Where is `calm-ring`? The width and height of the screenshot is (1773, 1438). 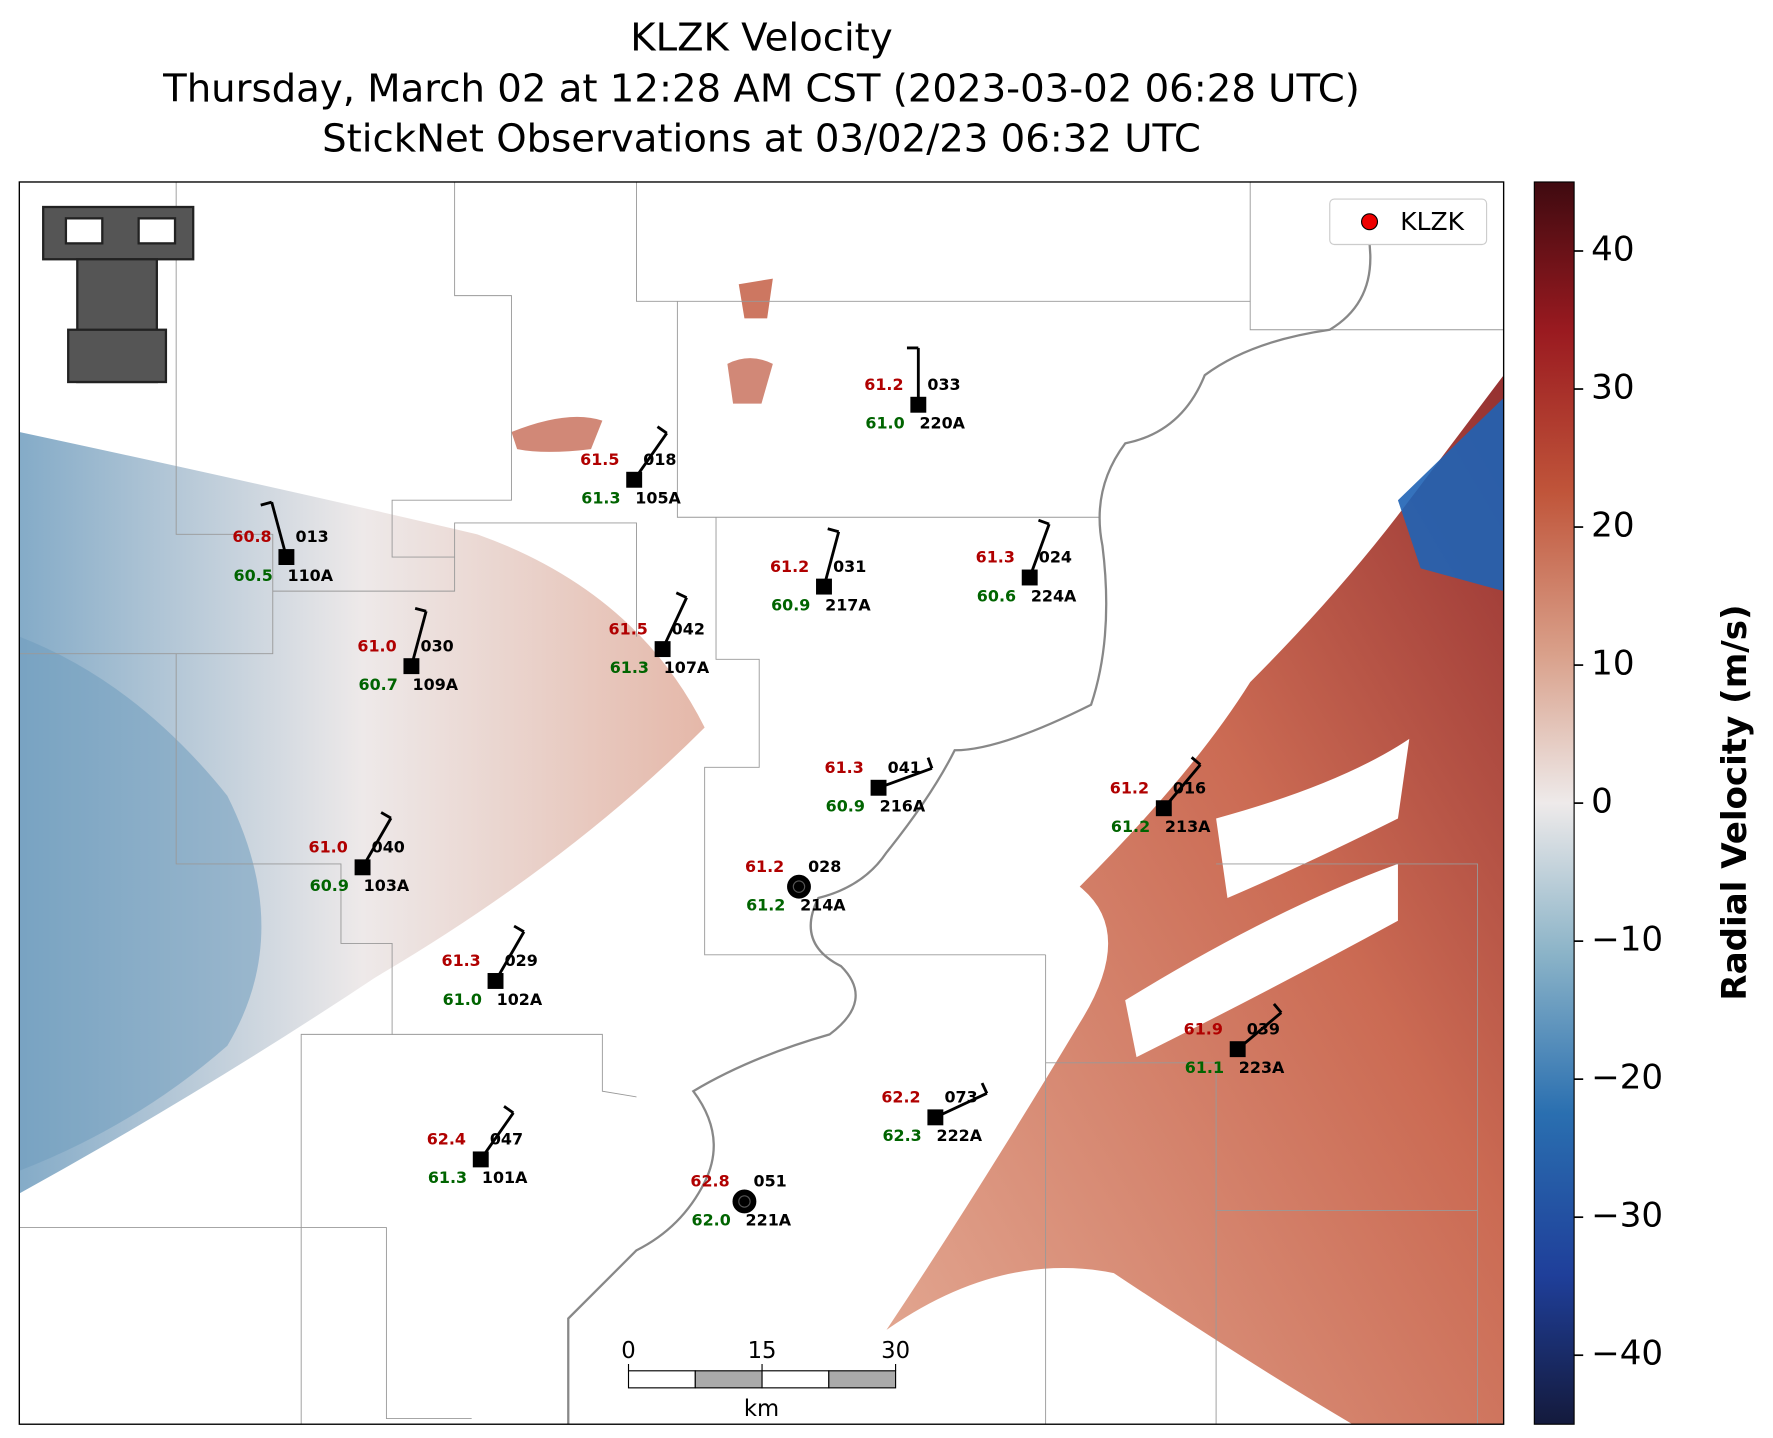
calm-ring is located at coordinates (799, 886).